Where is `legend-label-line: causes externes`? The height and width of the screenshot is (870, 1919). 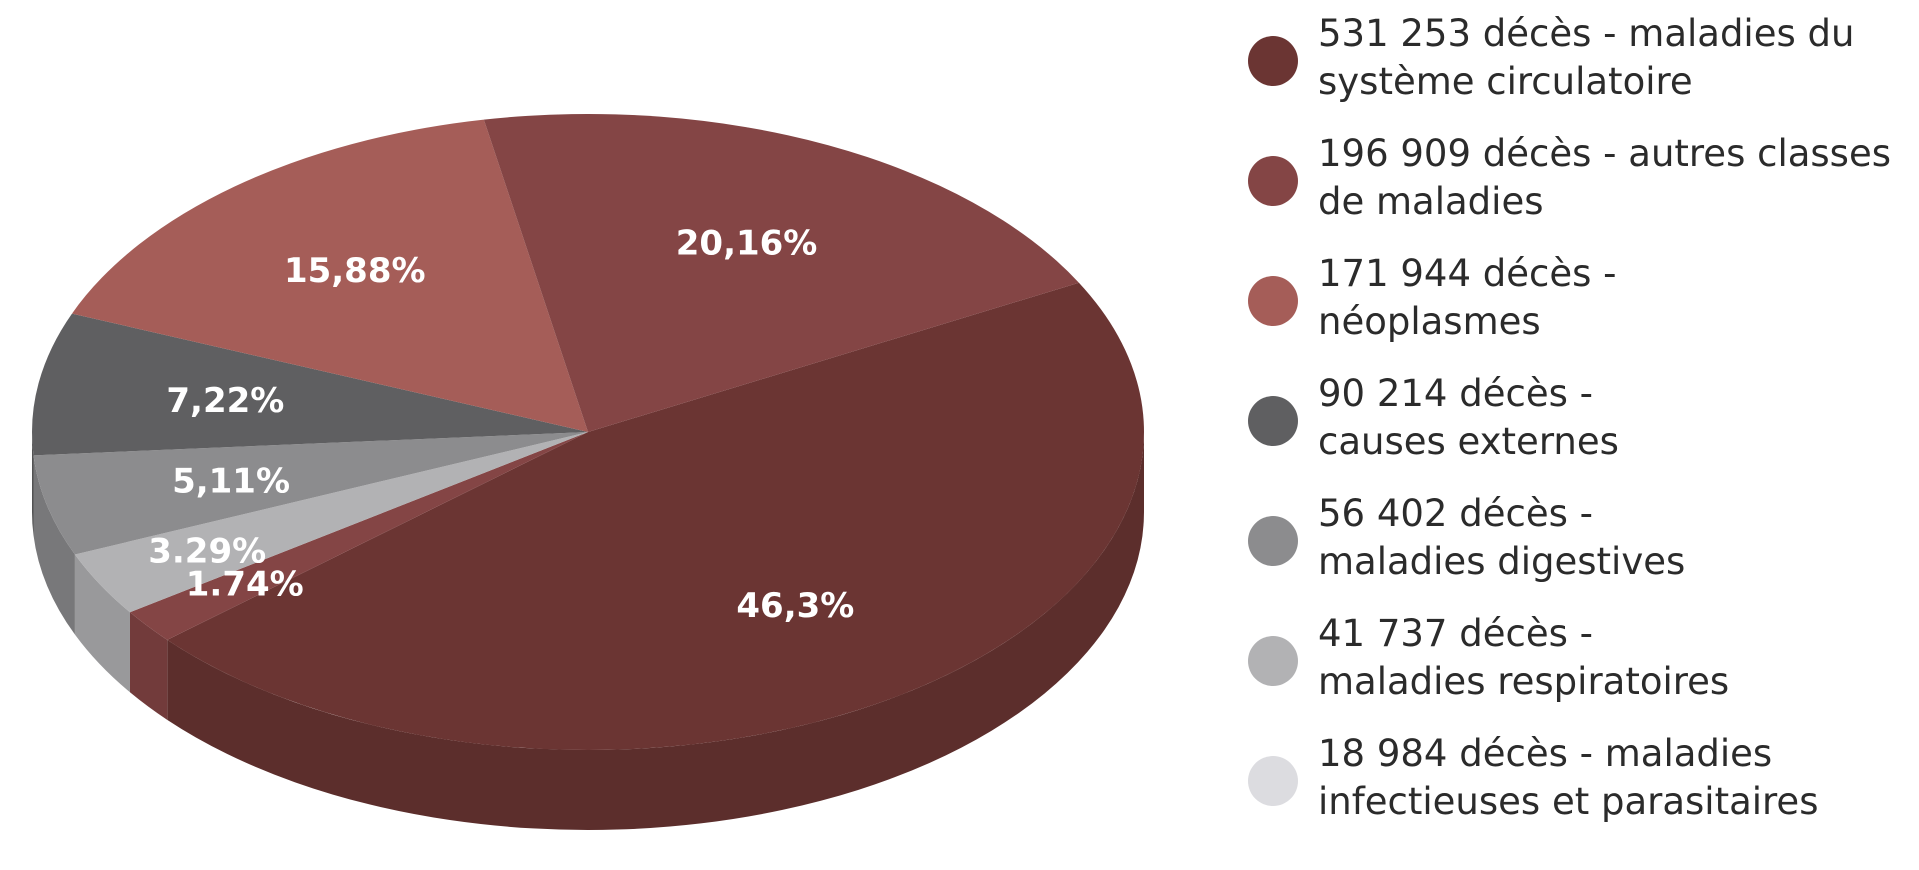
legend-label-line: causes externes is located at coordinates (1468, 441).